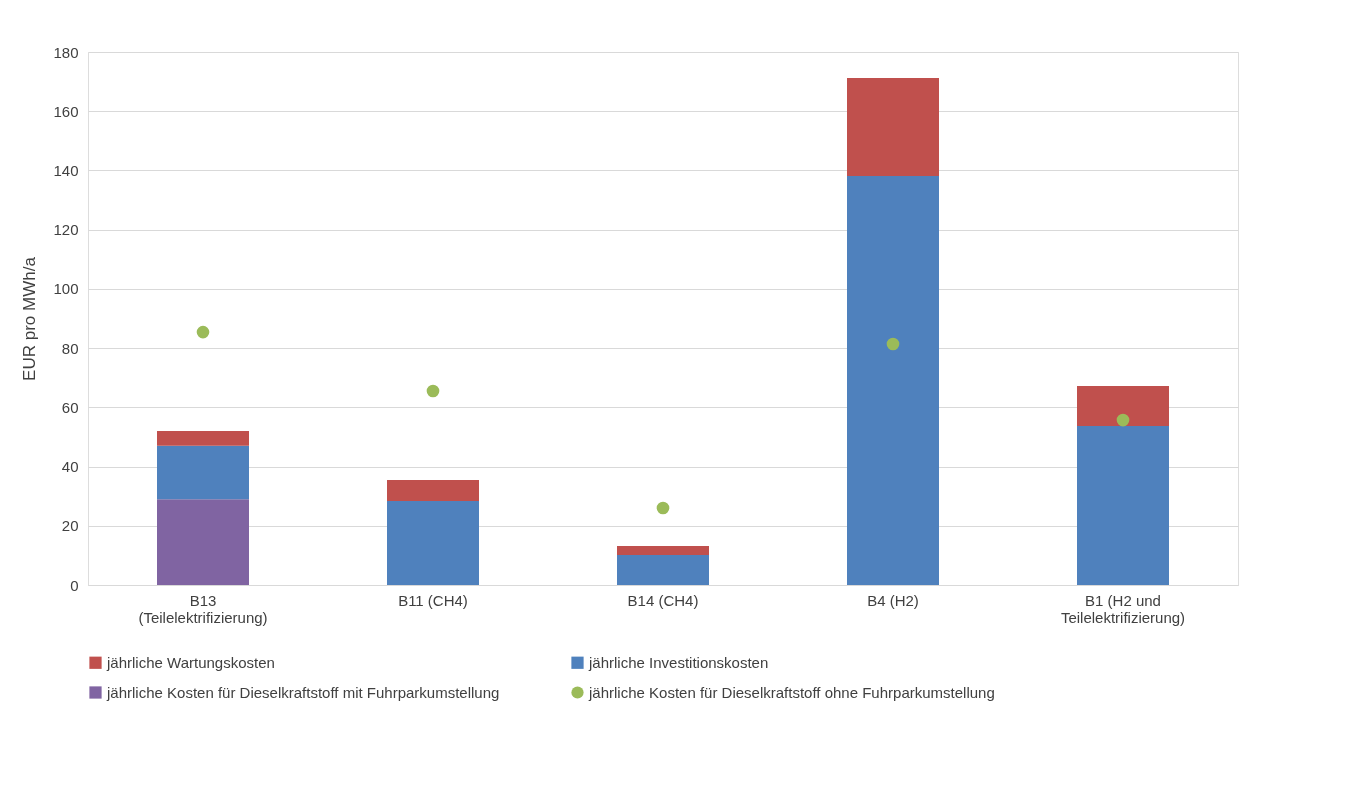 The height and width of the screenshot is (807, 1348). What do you see at coordinates (791, 692) in the screenshot?
I see `legend-label: jährliche Kosten für Dieselkraftstoff ohne Fuhrparkumstellung` at bounding box center [791, 692].